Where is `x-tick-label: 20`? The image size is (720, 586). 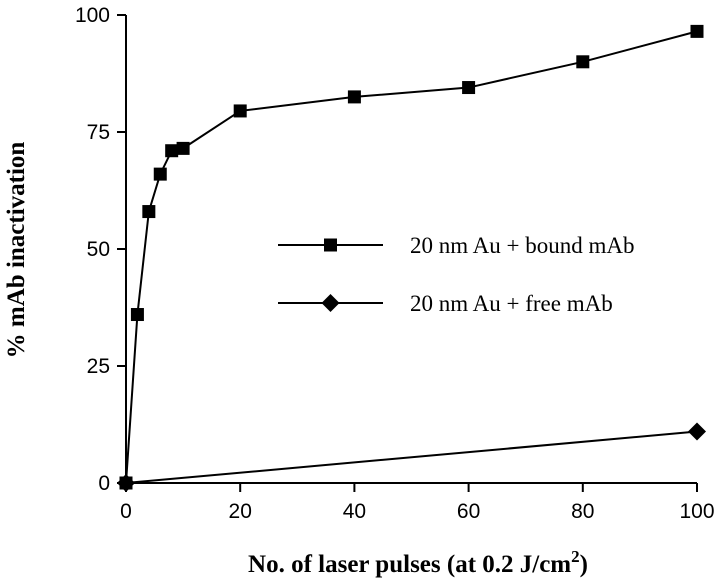 x-tick-label: 20 is located at coordinates (240, 511).